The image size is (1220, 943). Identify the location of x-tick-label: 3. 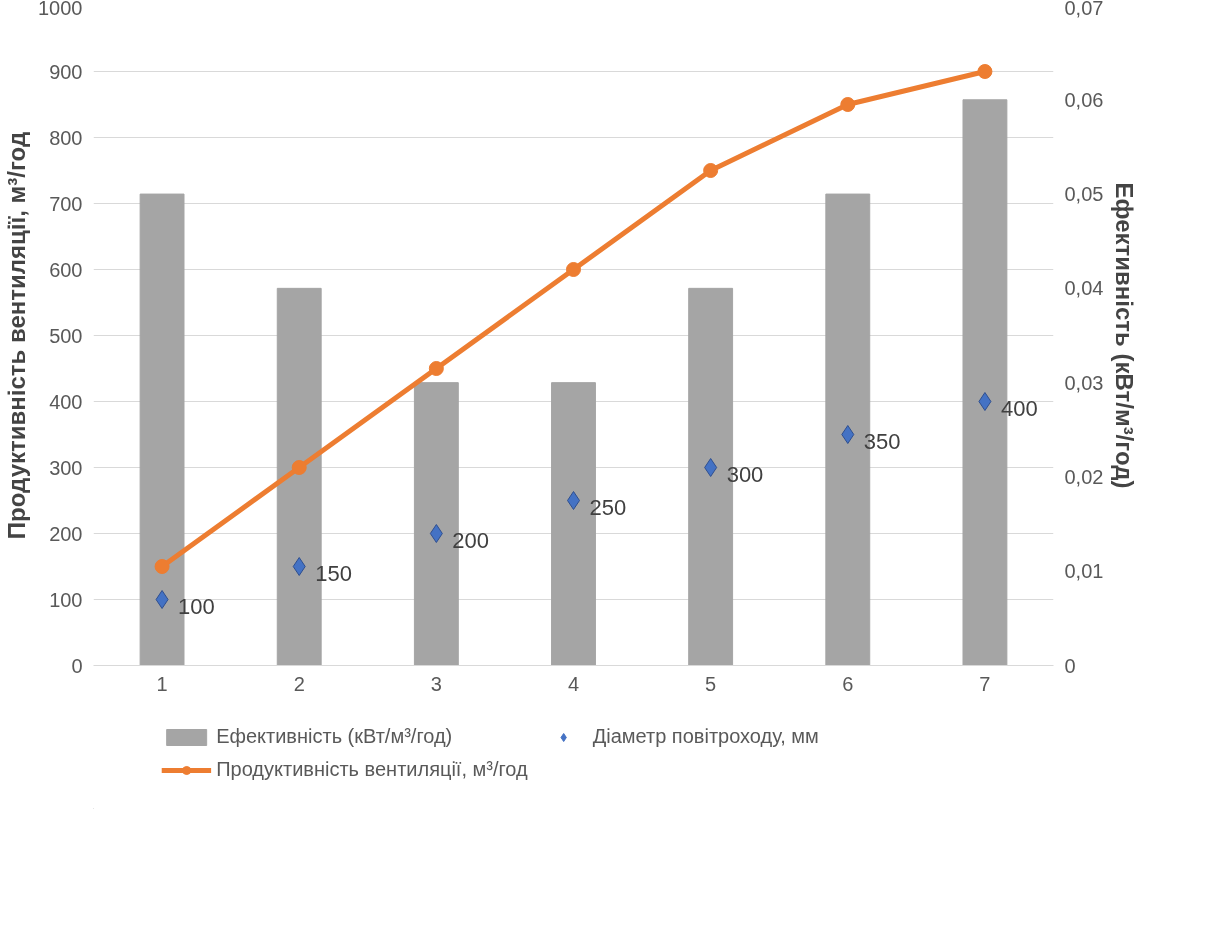
(436, 683).